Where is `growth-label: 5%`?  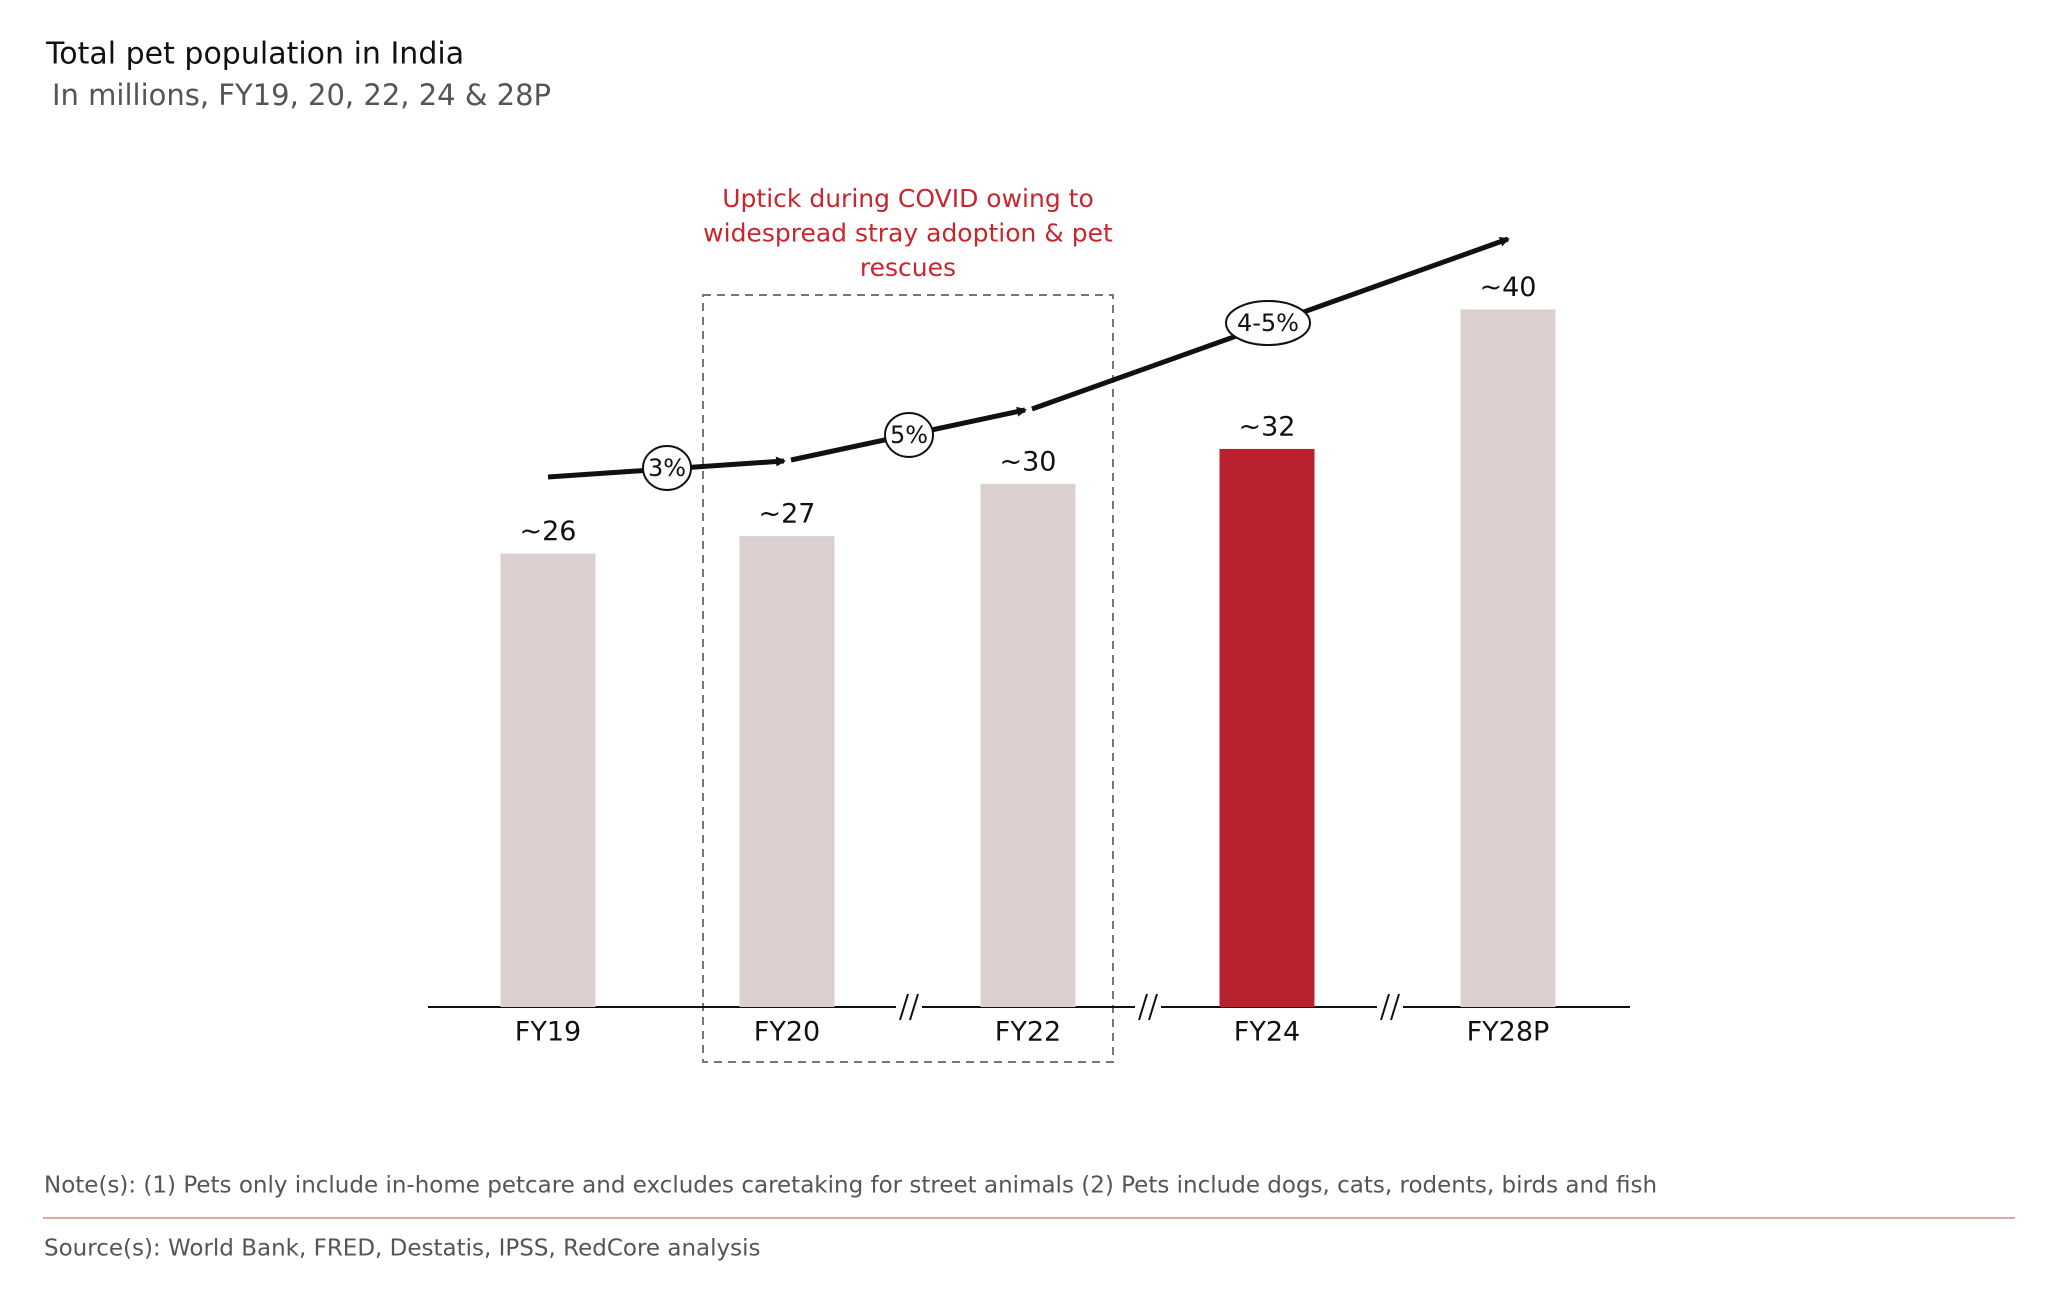 growth-label: 5% is located at coordinates (909, 435).